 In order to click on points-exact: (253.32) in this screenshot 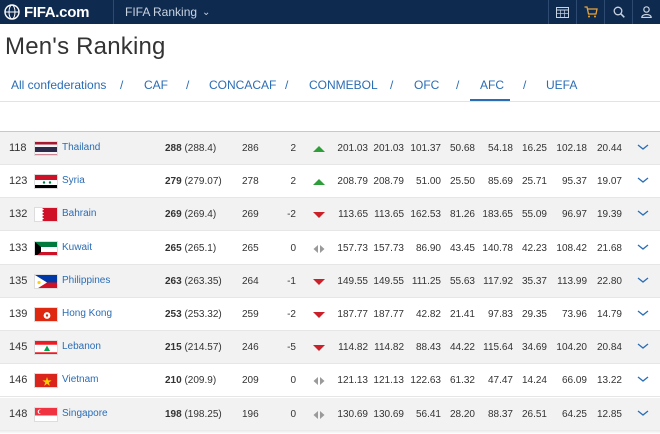, I will do `click(203, 314)`.